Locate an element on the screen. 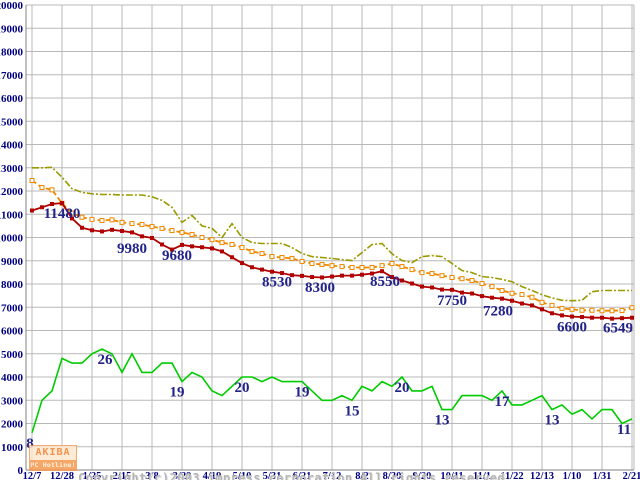 Image resolution: width=640 pixels, height=480 pixels. x-axis-label: 12/13 is located at coordinates (542, 475).